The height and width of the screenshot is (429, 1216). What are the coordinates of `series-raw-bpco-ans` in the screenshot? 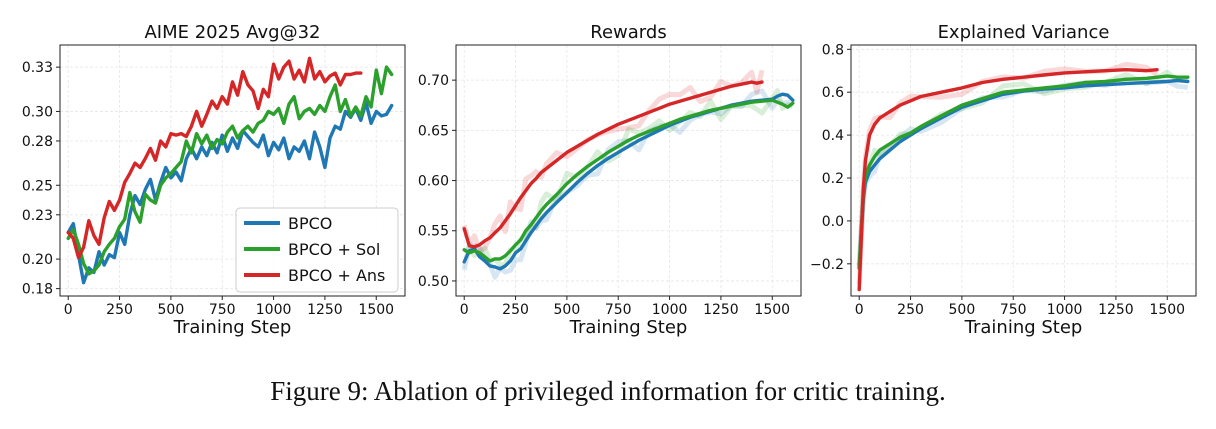 It's located at (613, 161).